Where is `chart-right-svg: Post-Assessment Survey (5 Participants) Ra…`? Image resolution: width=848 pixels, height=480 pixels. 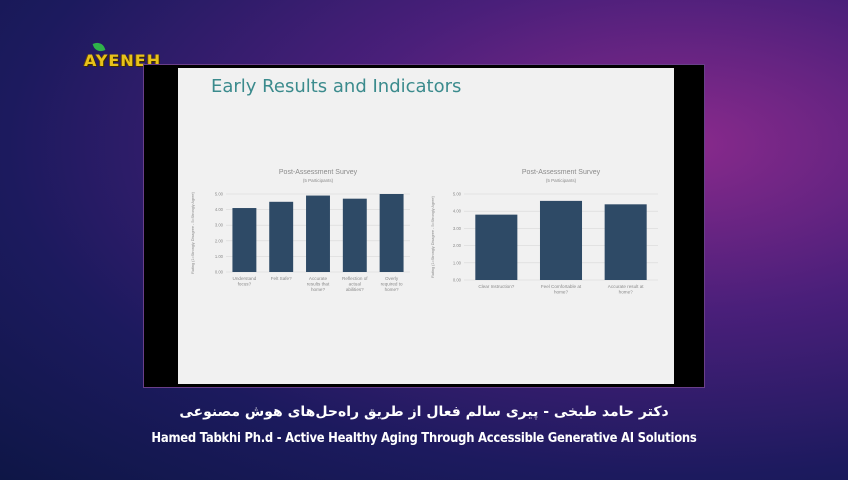
chart-right-svg: Post-Assessment Survey (5 Participants) Ra… is located at coordinates (544, 231).